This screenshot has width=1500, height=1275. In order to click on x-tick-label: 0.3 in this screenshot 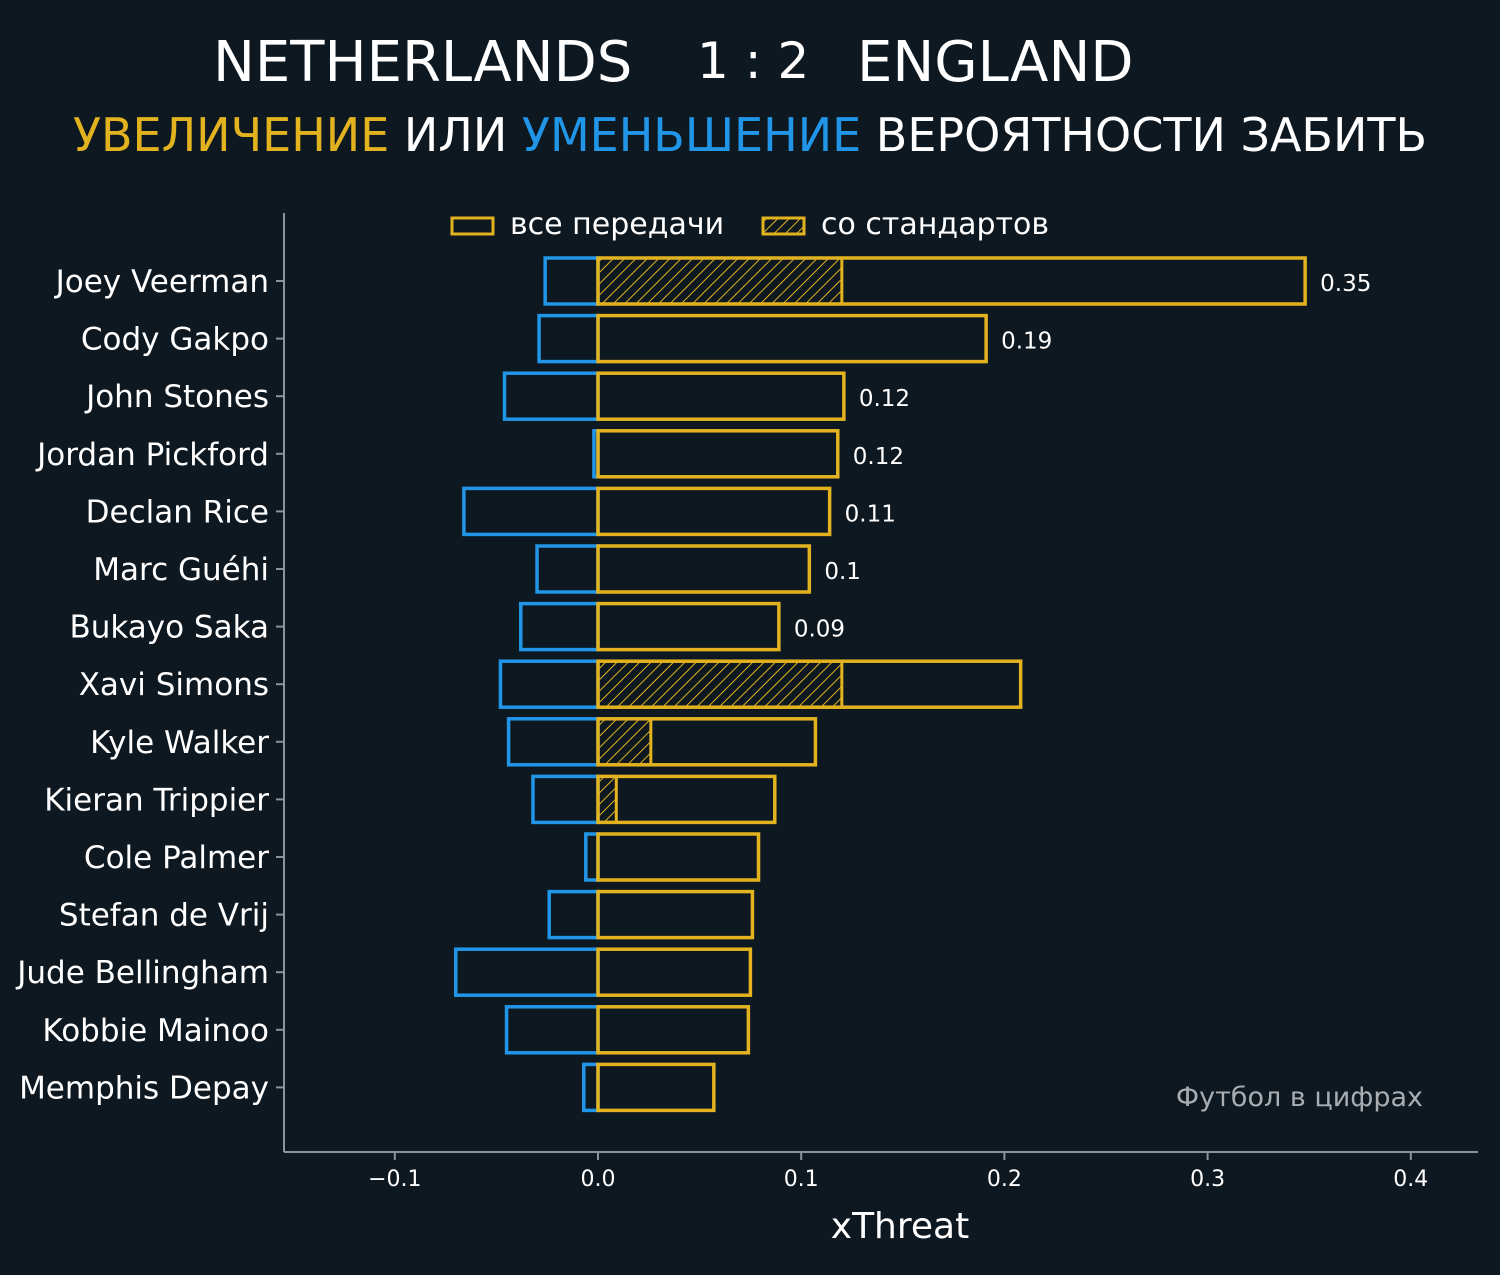, I will do `click(1207, 1179)`.